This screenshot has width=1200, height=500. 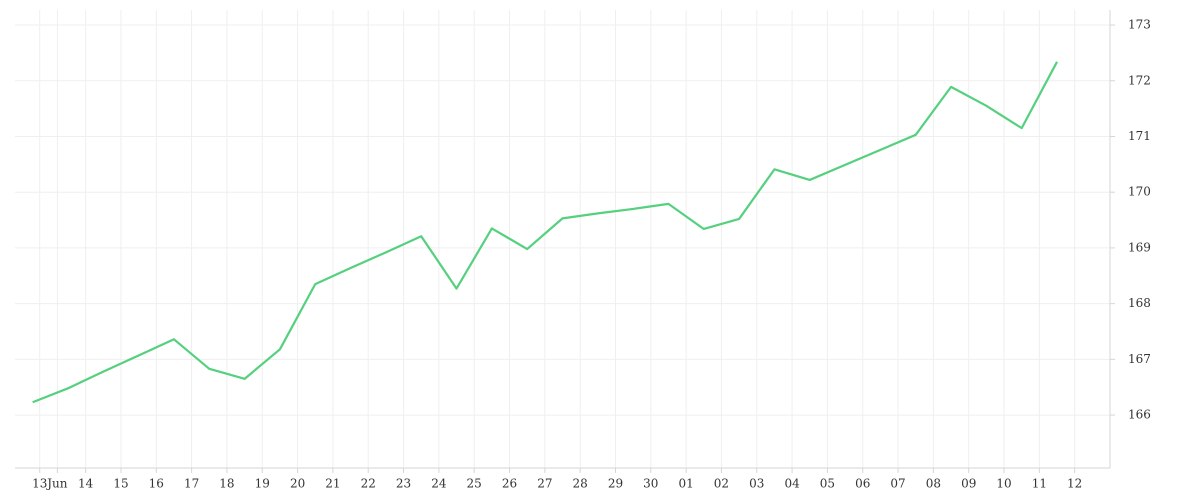 I want to click on y-tick-label: 168, so click(x=1139, y=303).